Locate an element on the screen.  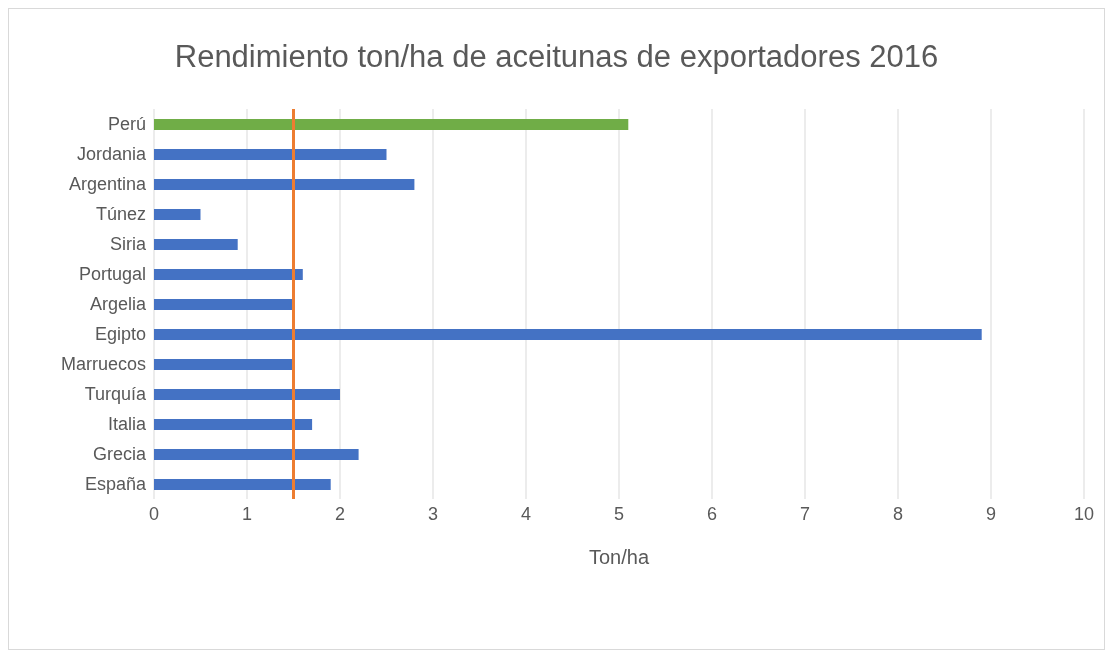
x-tick-label: 0 is located at coordinates (154, 513).